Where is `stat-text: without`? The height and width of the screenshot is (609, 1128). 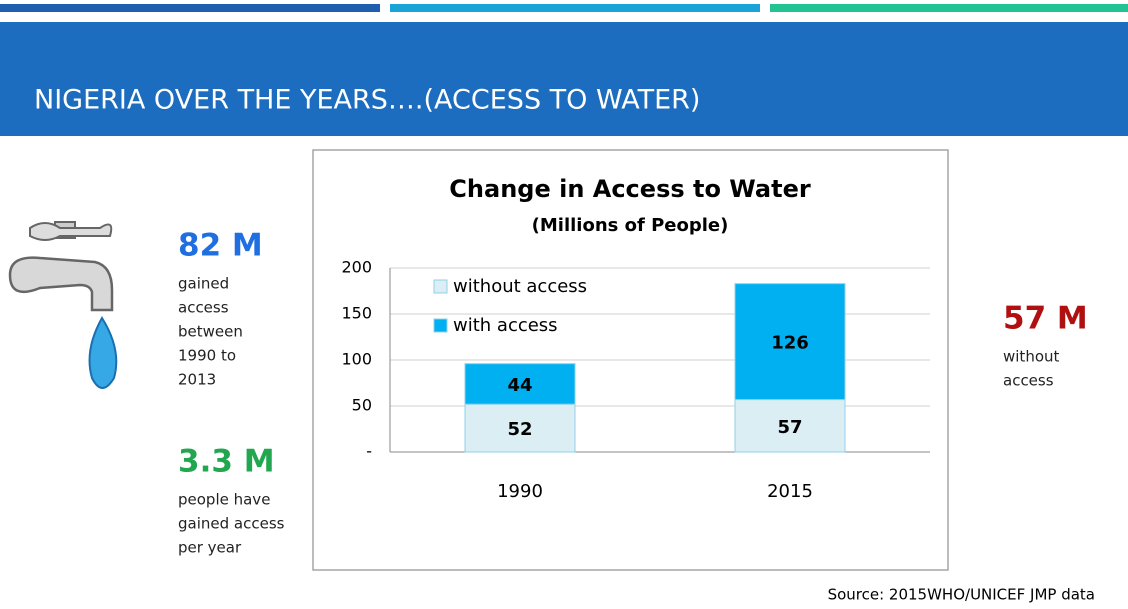 stat-text: without is located at coordinates (1031, 357).